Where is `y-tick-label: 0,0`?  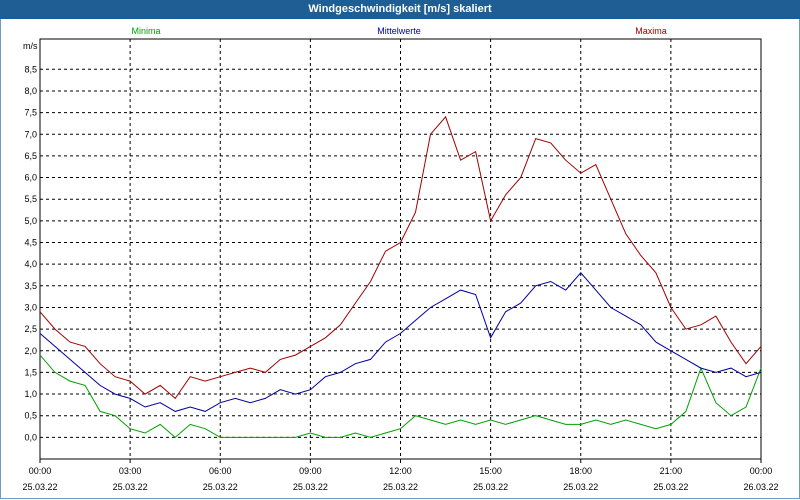
y-tick-label: 0,0 is located at coordinates (30, 437).